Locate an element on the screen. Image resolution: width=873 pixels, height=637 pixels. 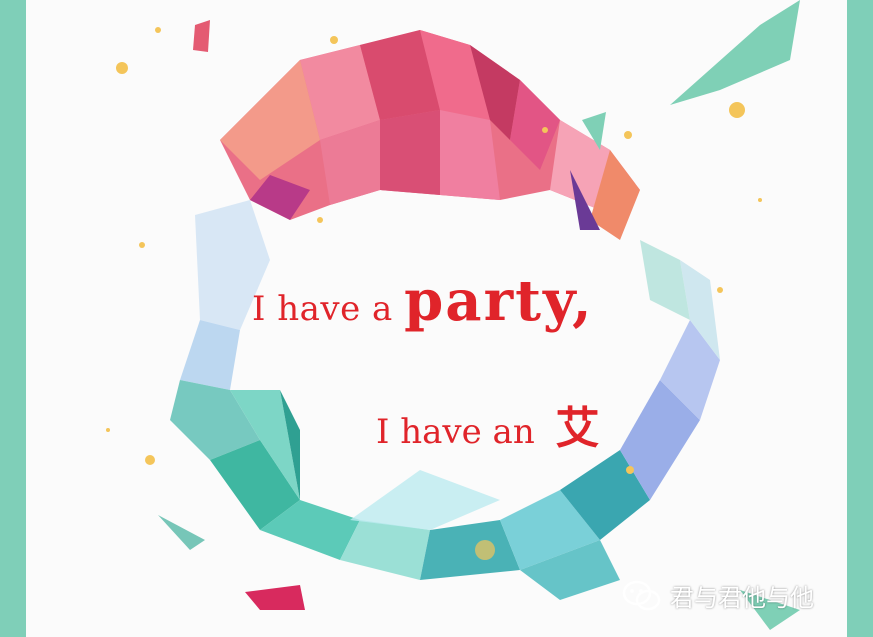
headline-party-word: party, is located at coordinates (499, 301).